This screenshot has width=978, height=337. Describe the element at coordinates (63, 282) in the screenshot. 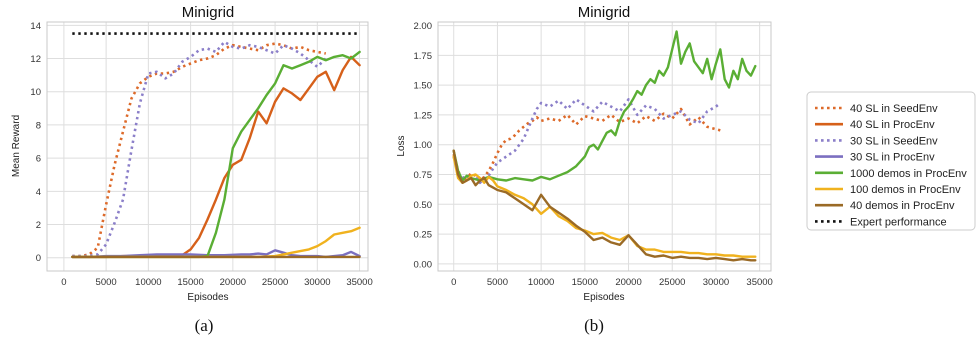

I see `panel-a-xtick-label: 0` at that location.